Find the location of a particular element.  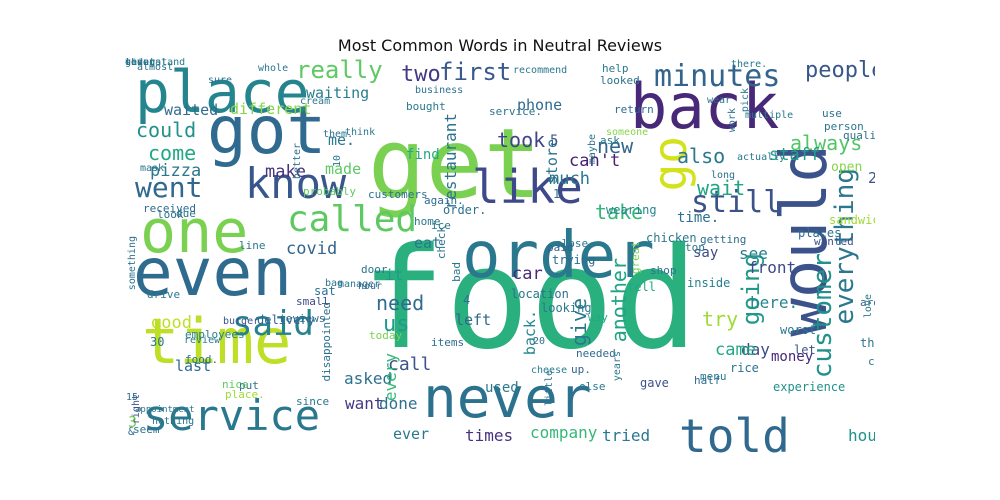

cloud-word: paid is located at coordinates (560, 247).